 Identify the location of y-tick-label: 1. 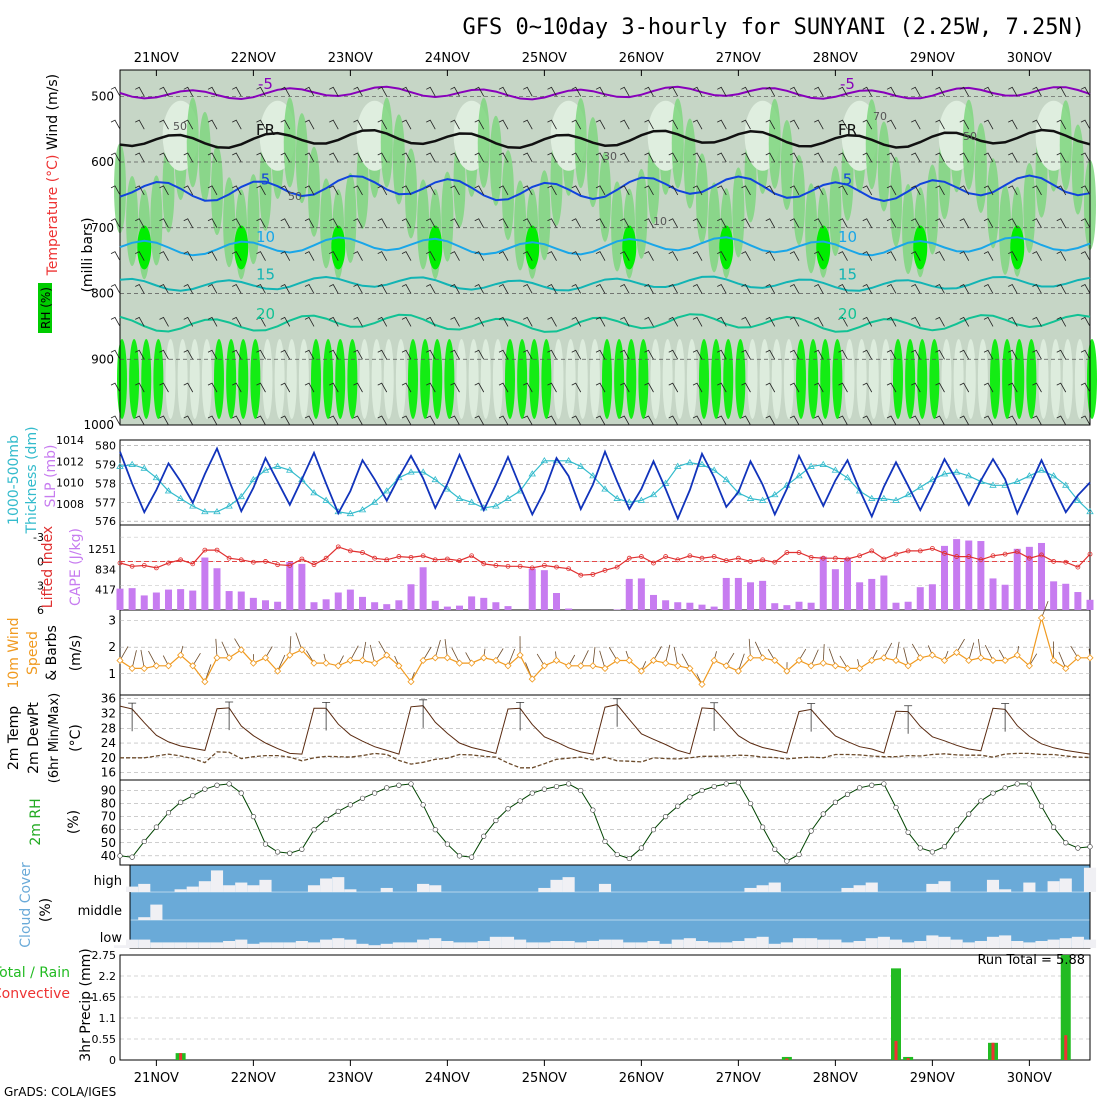
(112, 674).